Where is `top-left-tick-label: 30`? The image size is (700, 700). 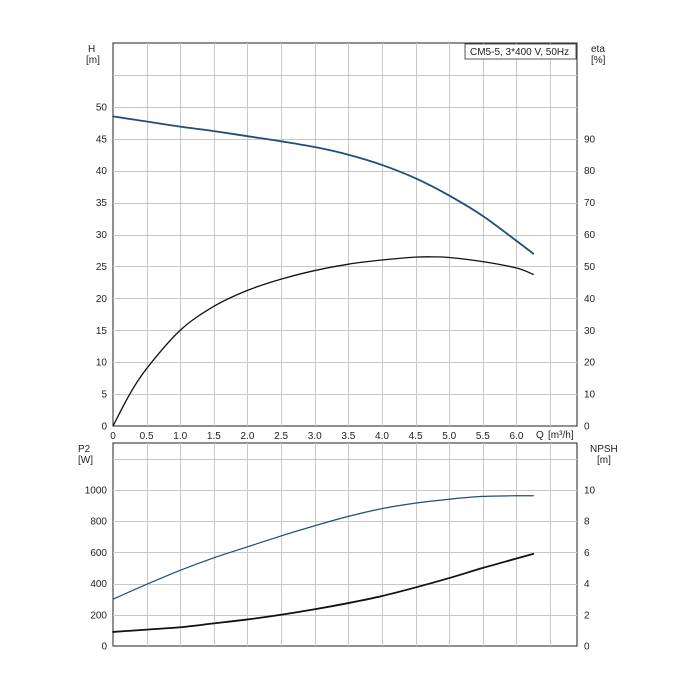
top-left-tick-label: 30 is located at coordinates (102, 235).